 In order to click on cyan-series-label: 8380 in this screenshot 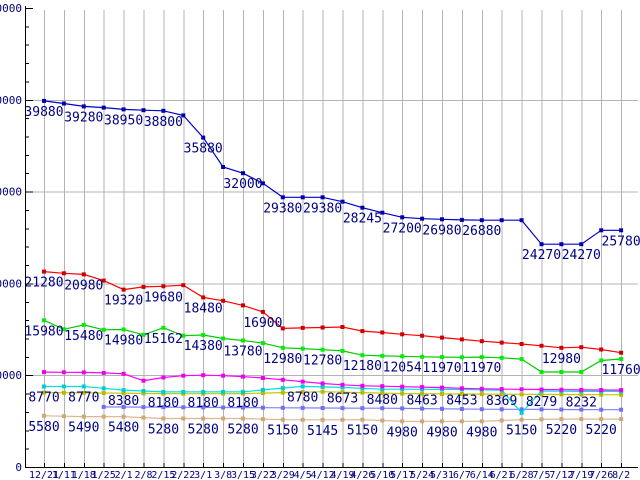, I will do `click(123, 401)`.